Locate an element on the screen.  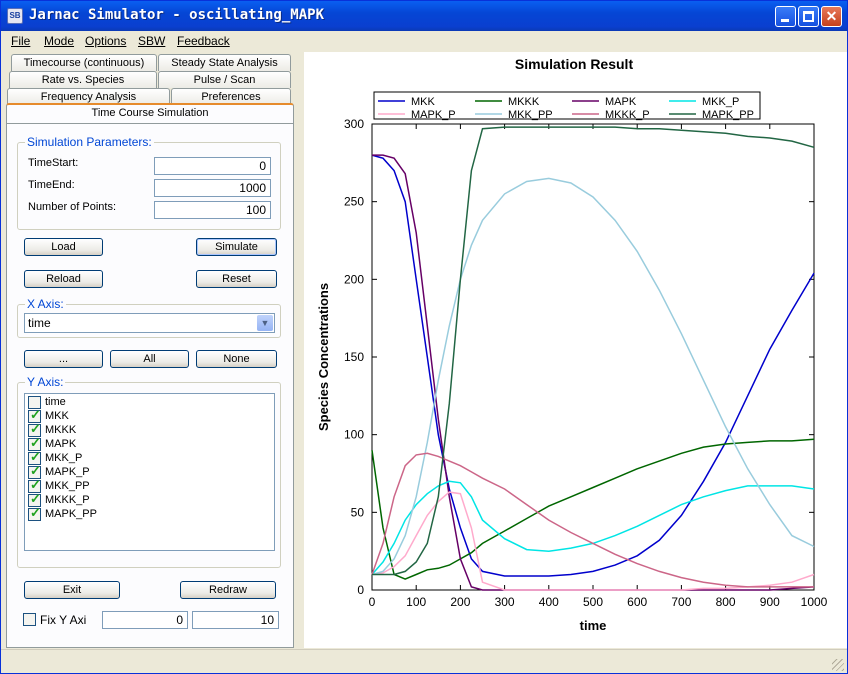
menu-mode: Mode is located at coordinates (59, 41).